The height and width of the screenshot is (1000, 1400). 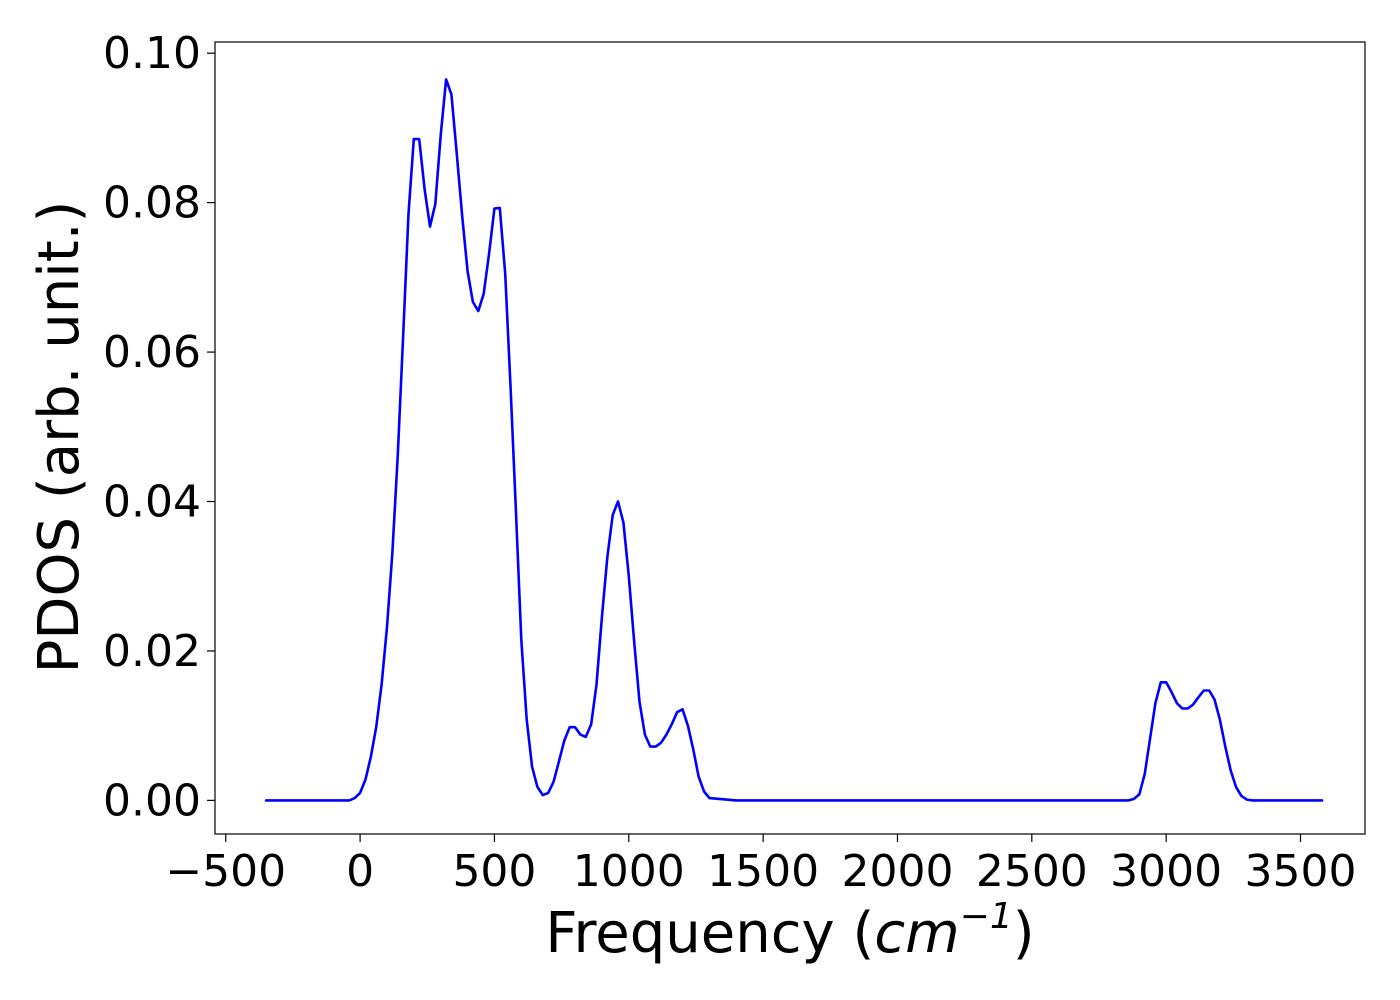 What do you see at coordinates (360, 871) in the screenshot?
I see `x-tick-label: 0` at bounding box center [360, 871].